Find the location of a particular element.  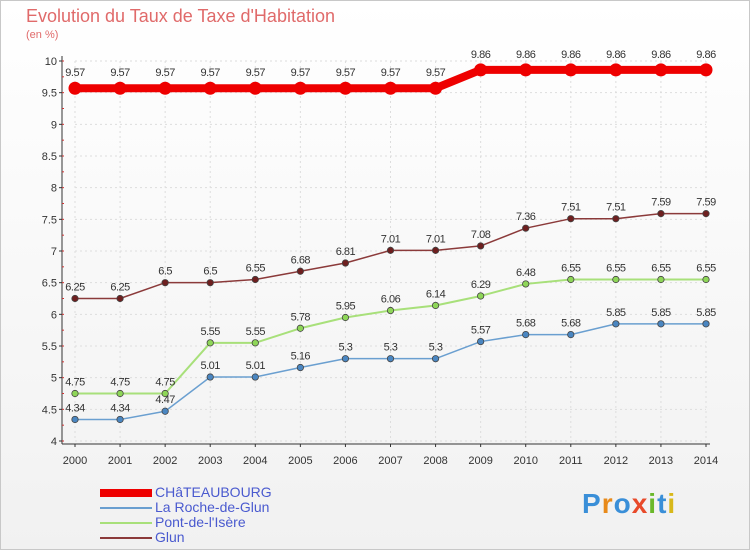

data-label: 5.78 is located at coordinates (301, 317).